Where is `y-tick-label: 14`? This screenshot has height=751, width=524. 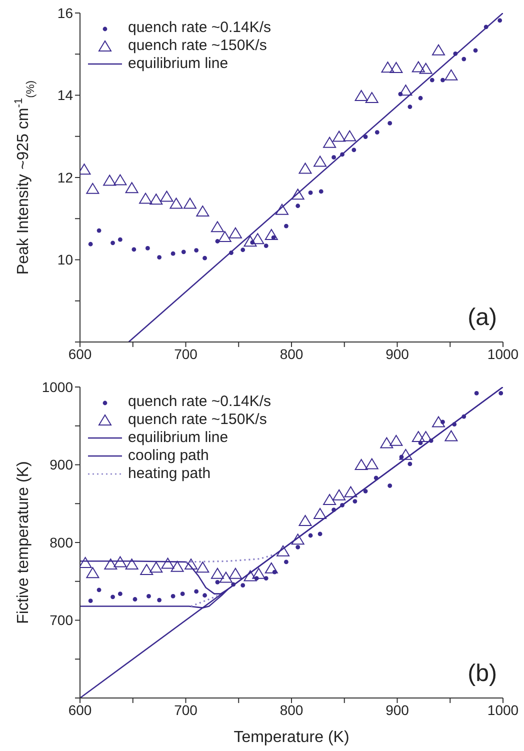 y-tick-label: 14 is located at coordinates (65, 95).